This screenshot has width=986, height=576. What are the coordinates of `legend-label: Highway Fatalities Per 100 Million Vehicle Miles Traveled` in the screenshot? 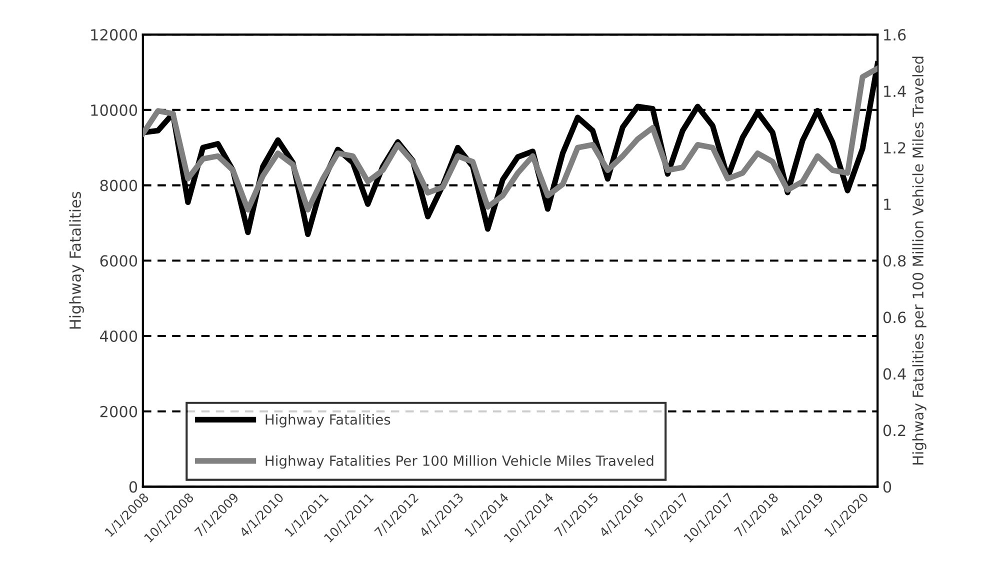 It's located at (460, 462).